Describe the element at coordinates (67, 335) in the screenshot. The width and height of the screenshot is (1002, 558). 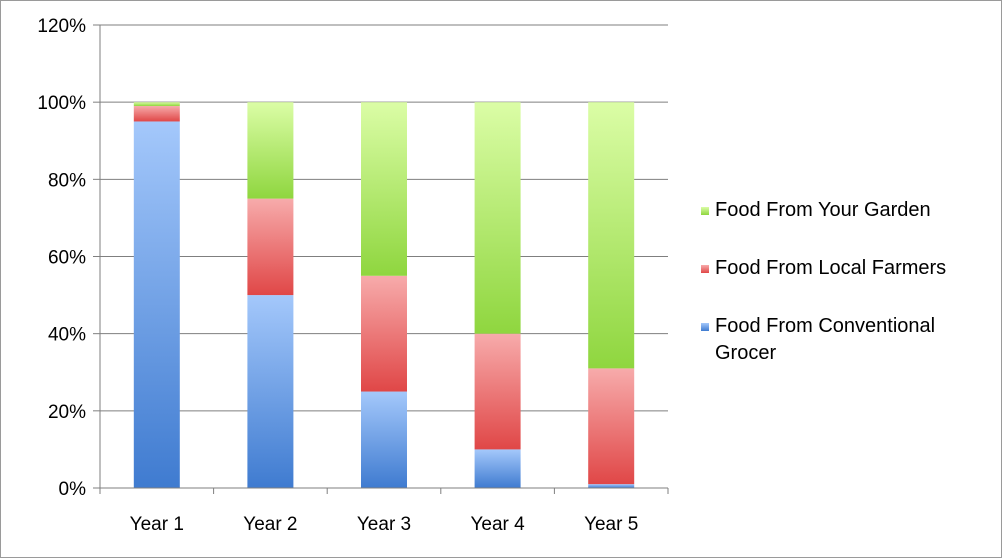
I see `y-tick-label: 40%` at that location.